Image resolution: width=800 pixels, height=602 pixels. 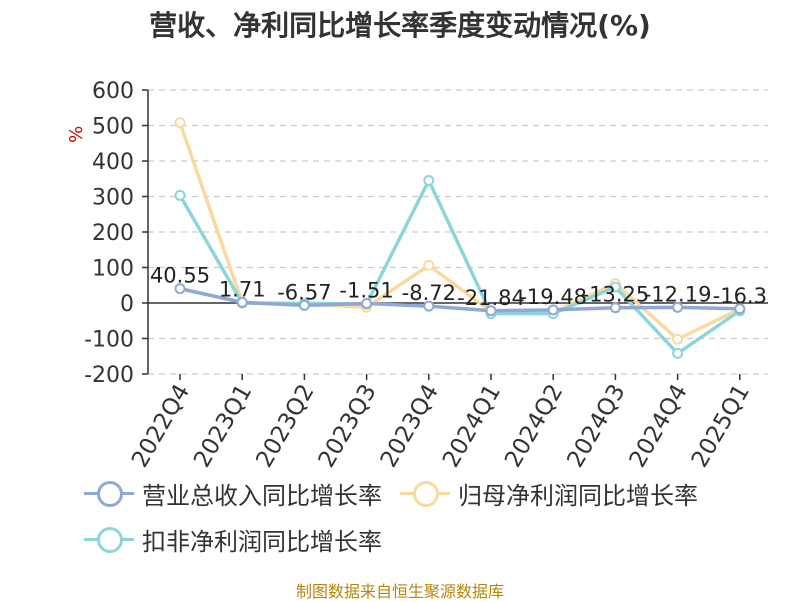 What do you see at coordinates (678, 294) in the screenshot?
I see `data-label: -12.19` at bounding box center [678, 294].